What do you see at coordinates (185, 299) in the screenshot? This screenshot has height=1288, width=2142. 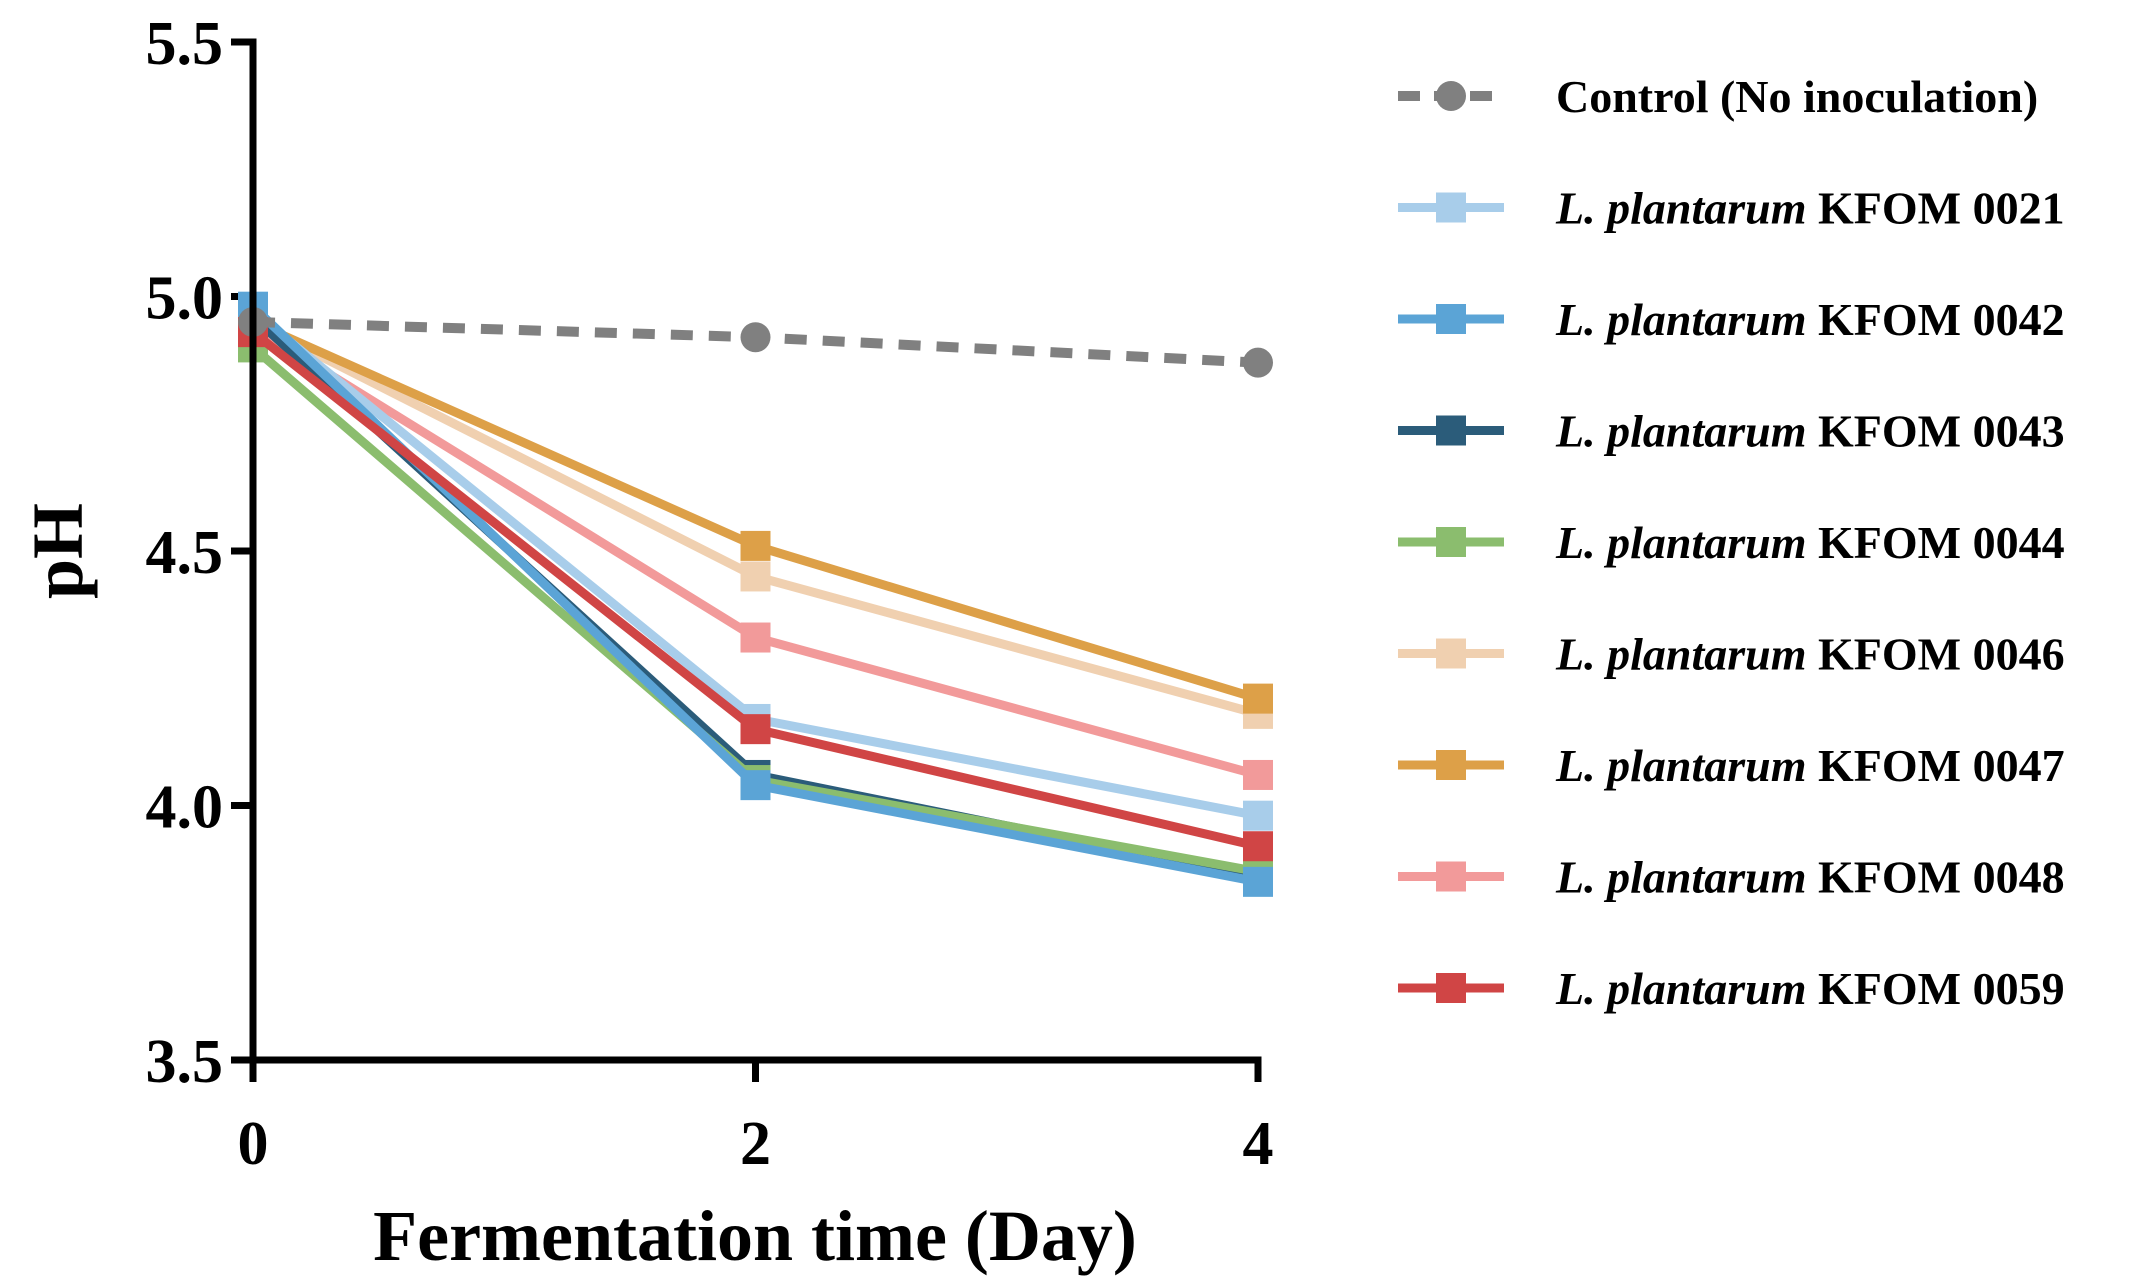 I see `y-tick-label: 5.0` at bounding box center [185, 299].